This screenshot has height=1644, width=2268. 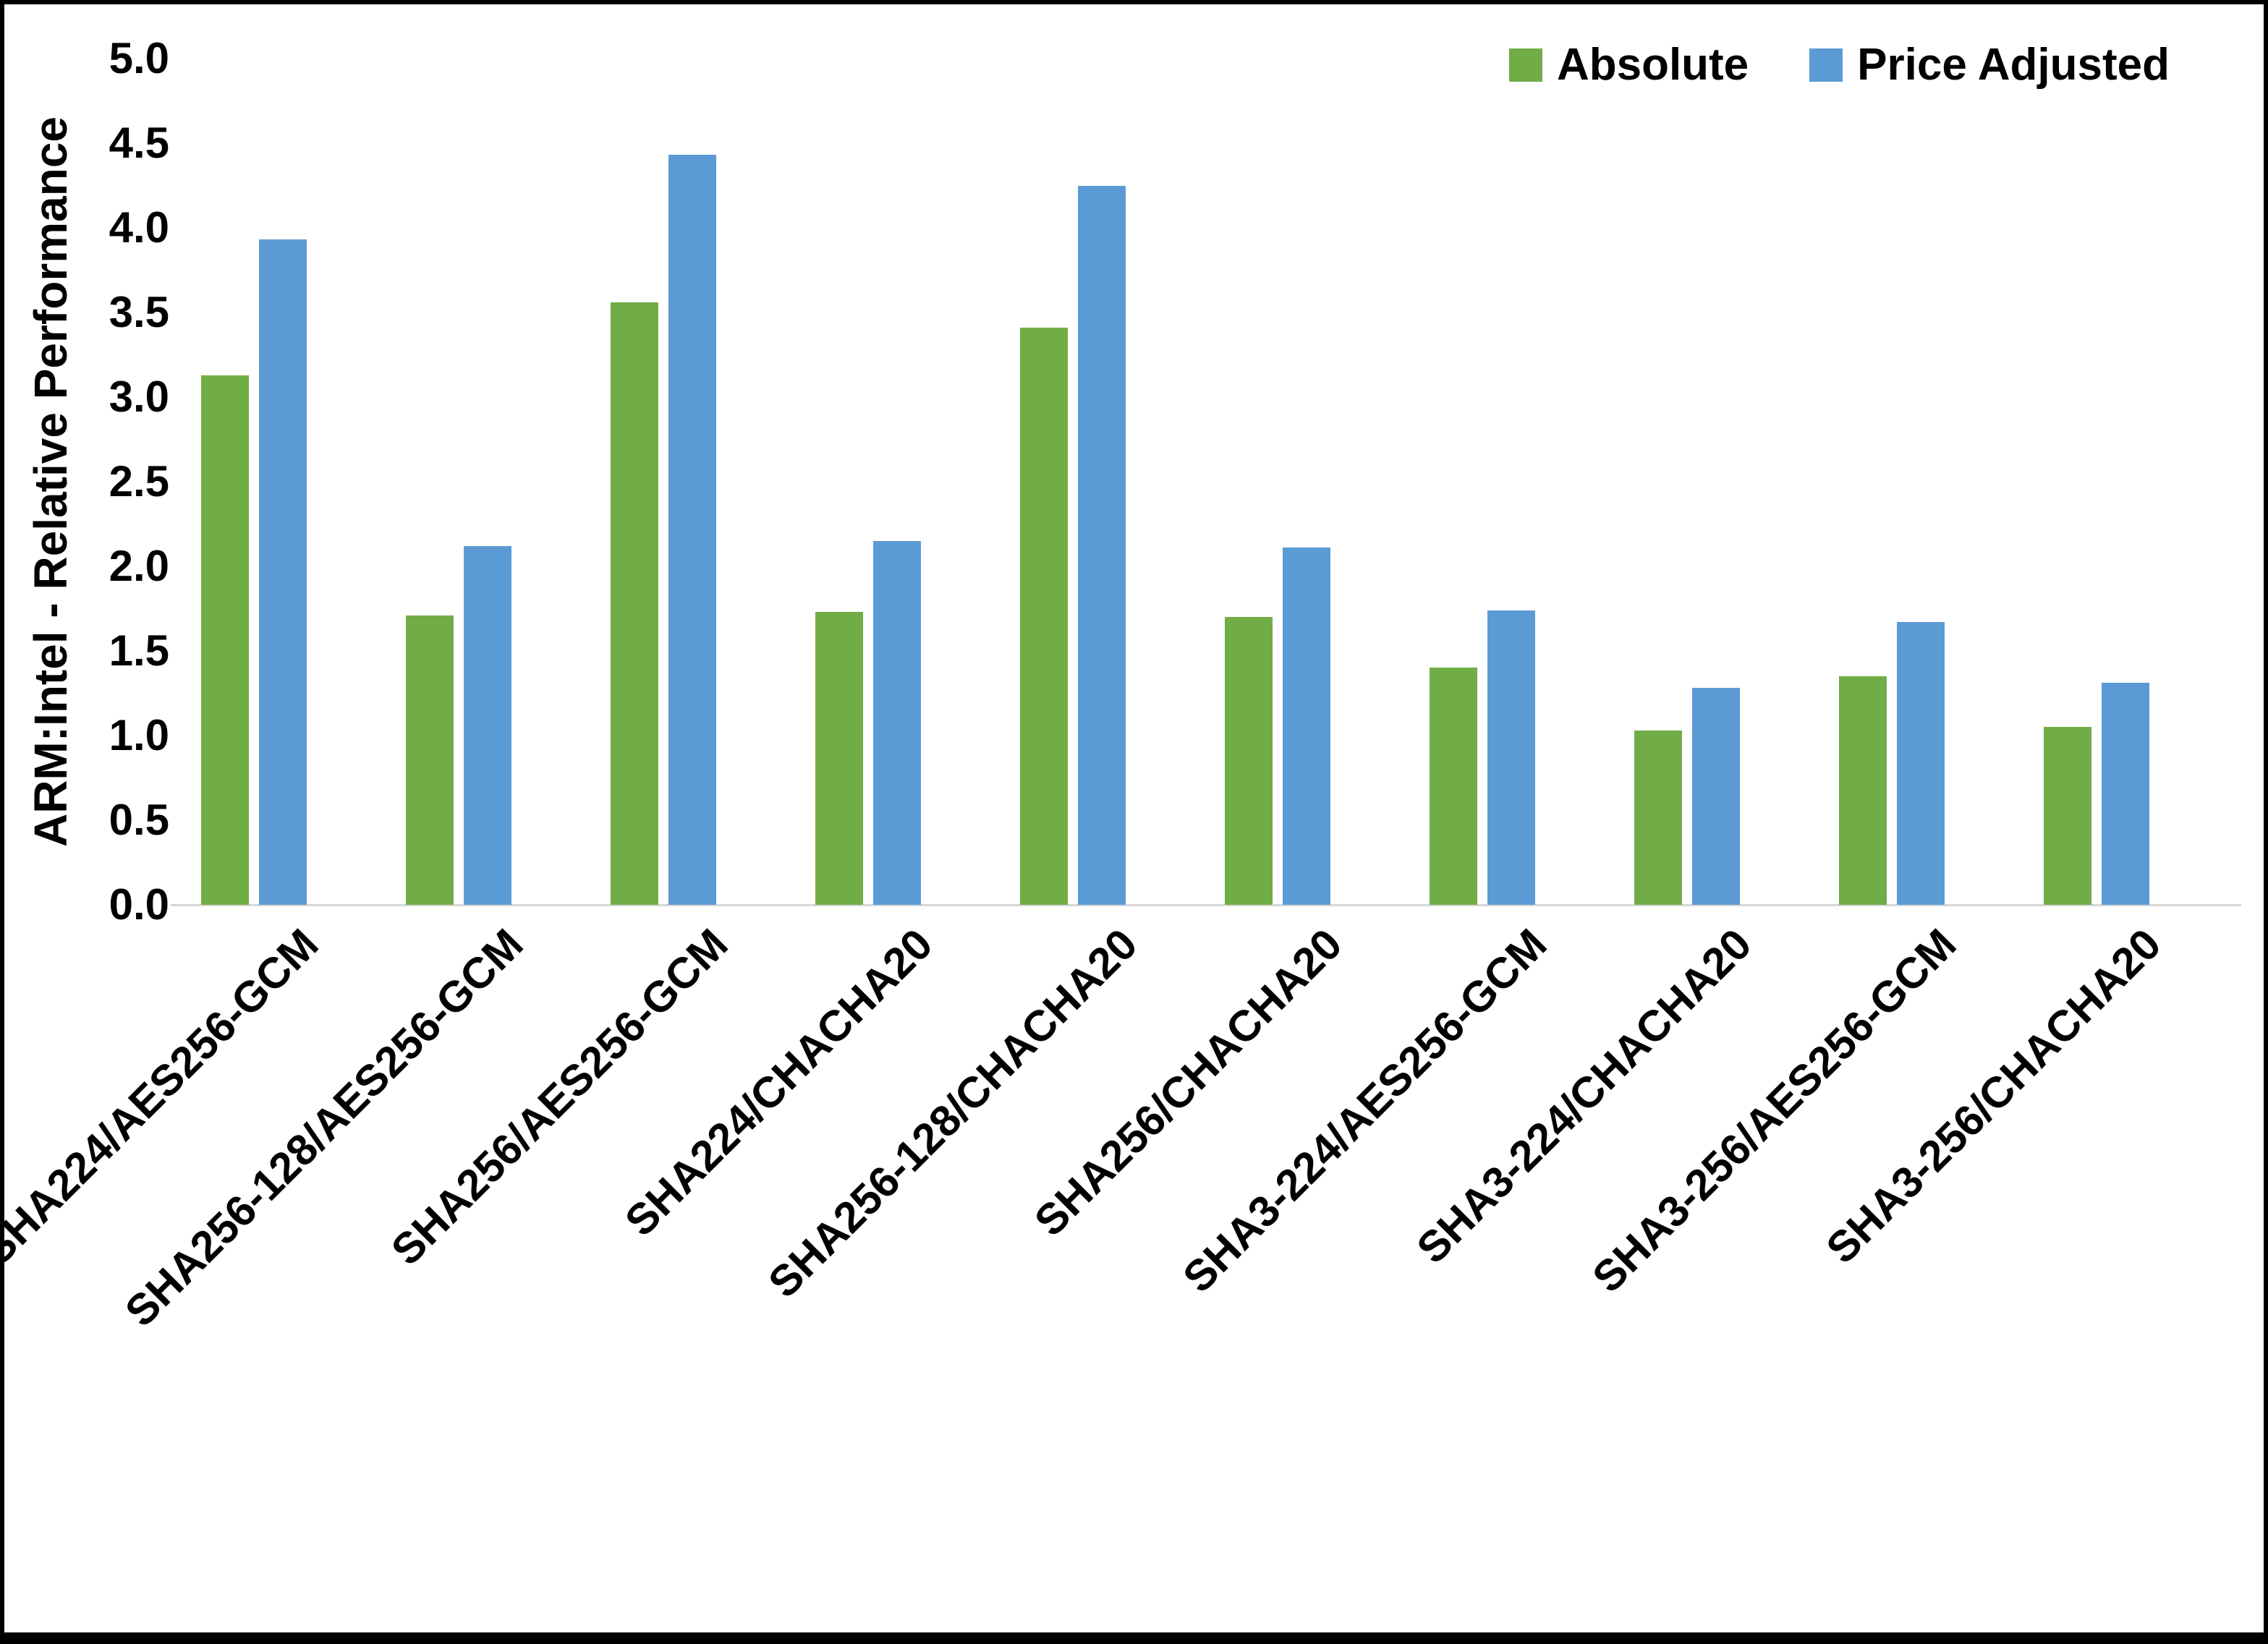 I want to click on legend-label-price-adjusted: Price Adjusted, so click(x=2013, y=65).